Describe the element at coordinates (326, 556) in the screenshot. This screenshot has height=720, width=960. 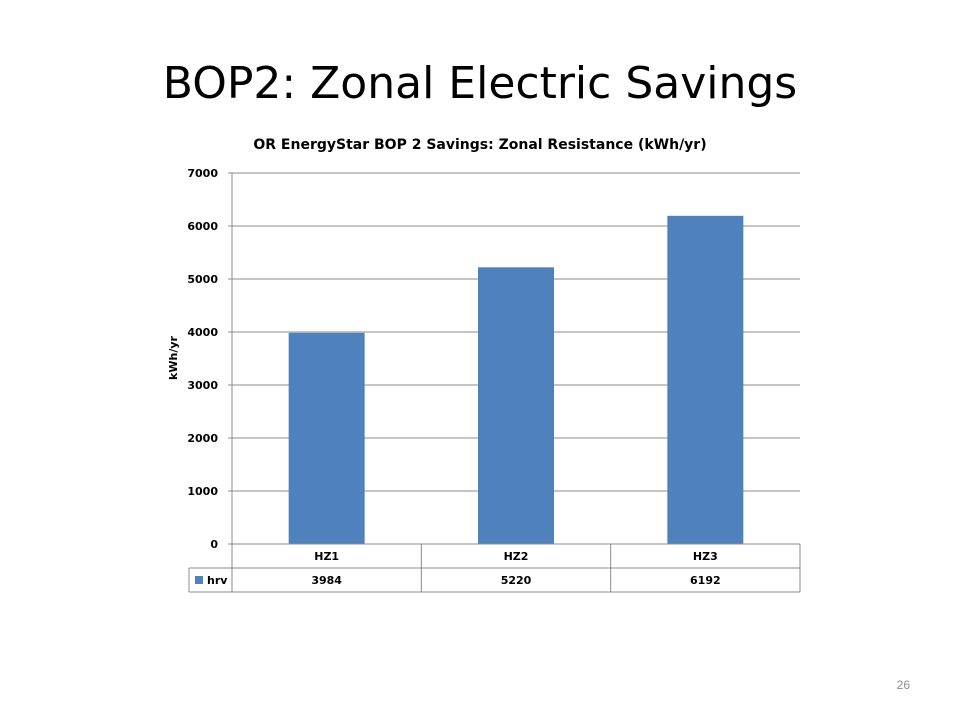
I see `x-category-label: HZ1` at that location.